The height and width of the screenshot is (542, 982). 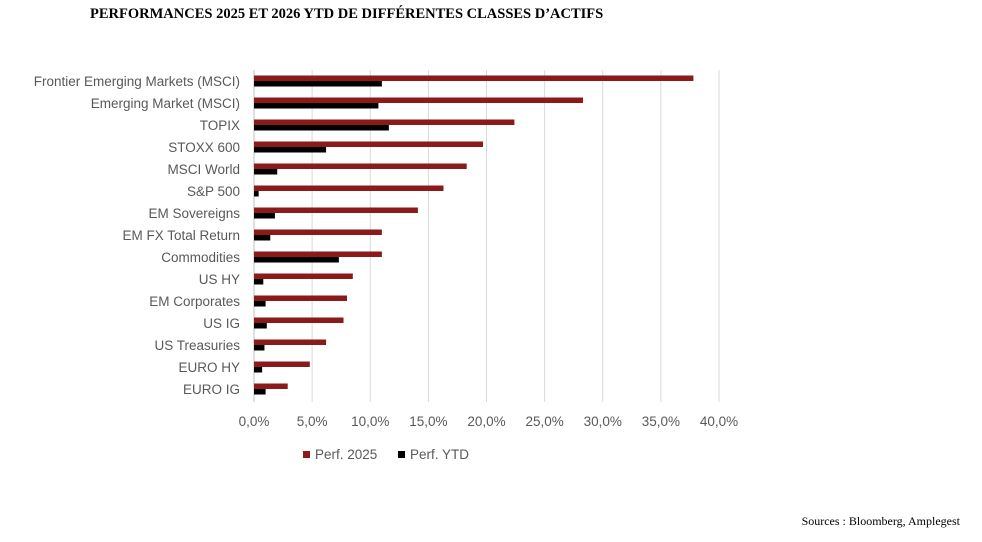 What do you see at coordinates (194, 301) in the screenshot?
I see `category-label: EM Corporates` at bounding box center [194, 301].